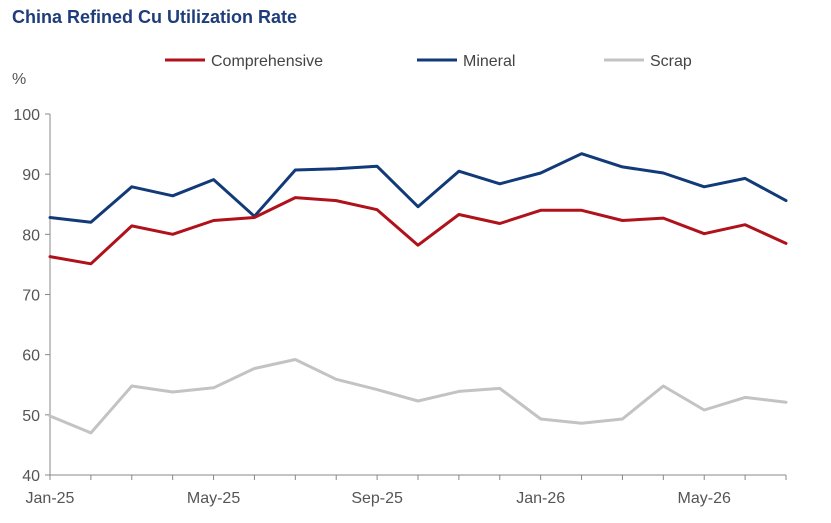 The image size is (831, 523). What do you see at coordinates (31, 356) in the screenshot?
I see `y-tick-label: 60` at bounding box center [31, 356].